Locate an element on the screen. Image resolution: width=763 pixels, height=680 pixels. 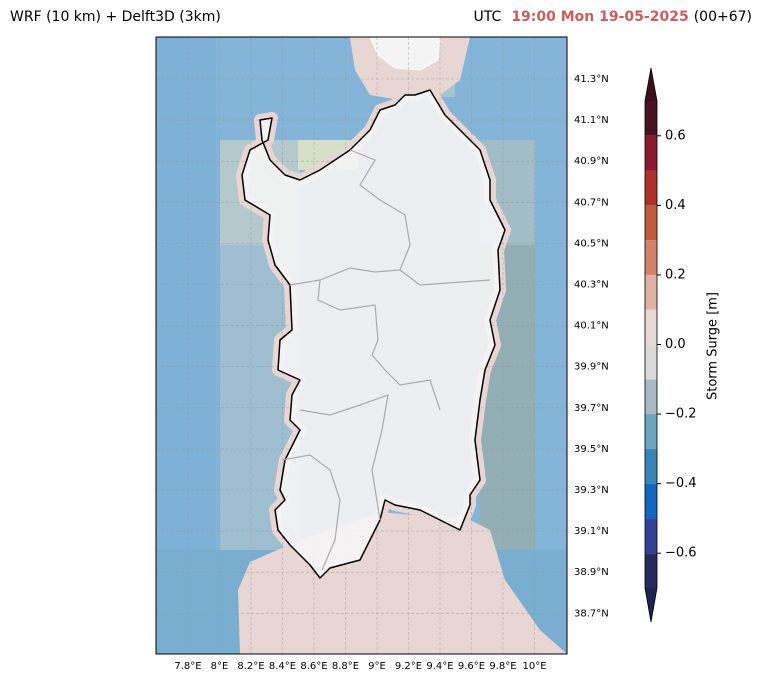
lon-tick-label: 8.2°E is located at coordinates (250, 666).